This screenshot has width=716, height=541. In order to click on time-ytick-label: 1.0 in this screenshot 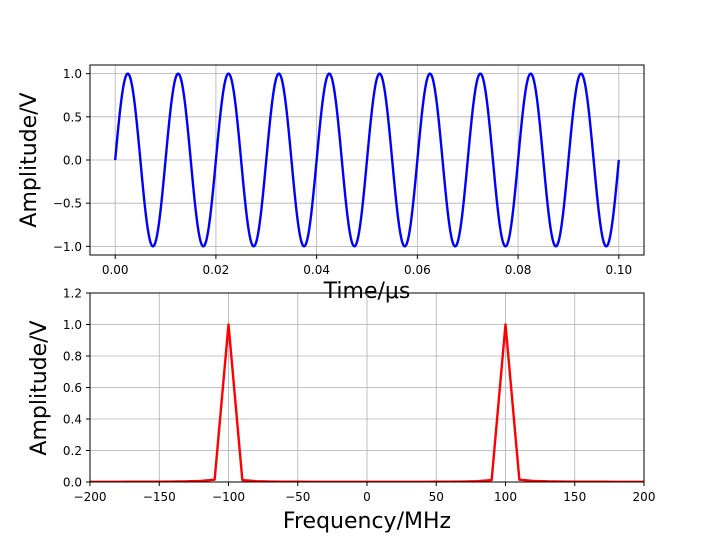, I will do `click(72, 74)`.